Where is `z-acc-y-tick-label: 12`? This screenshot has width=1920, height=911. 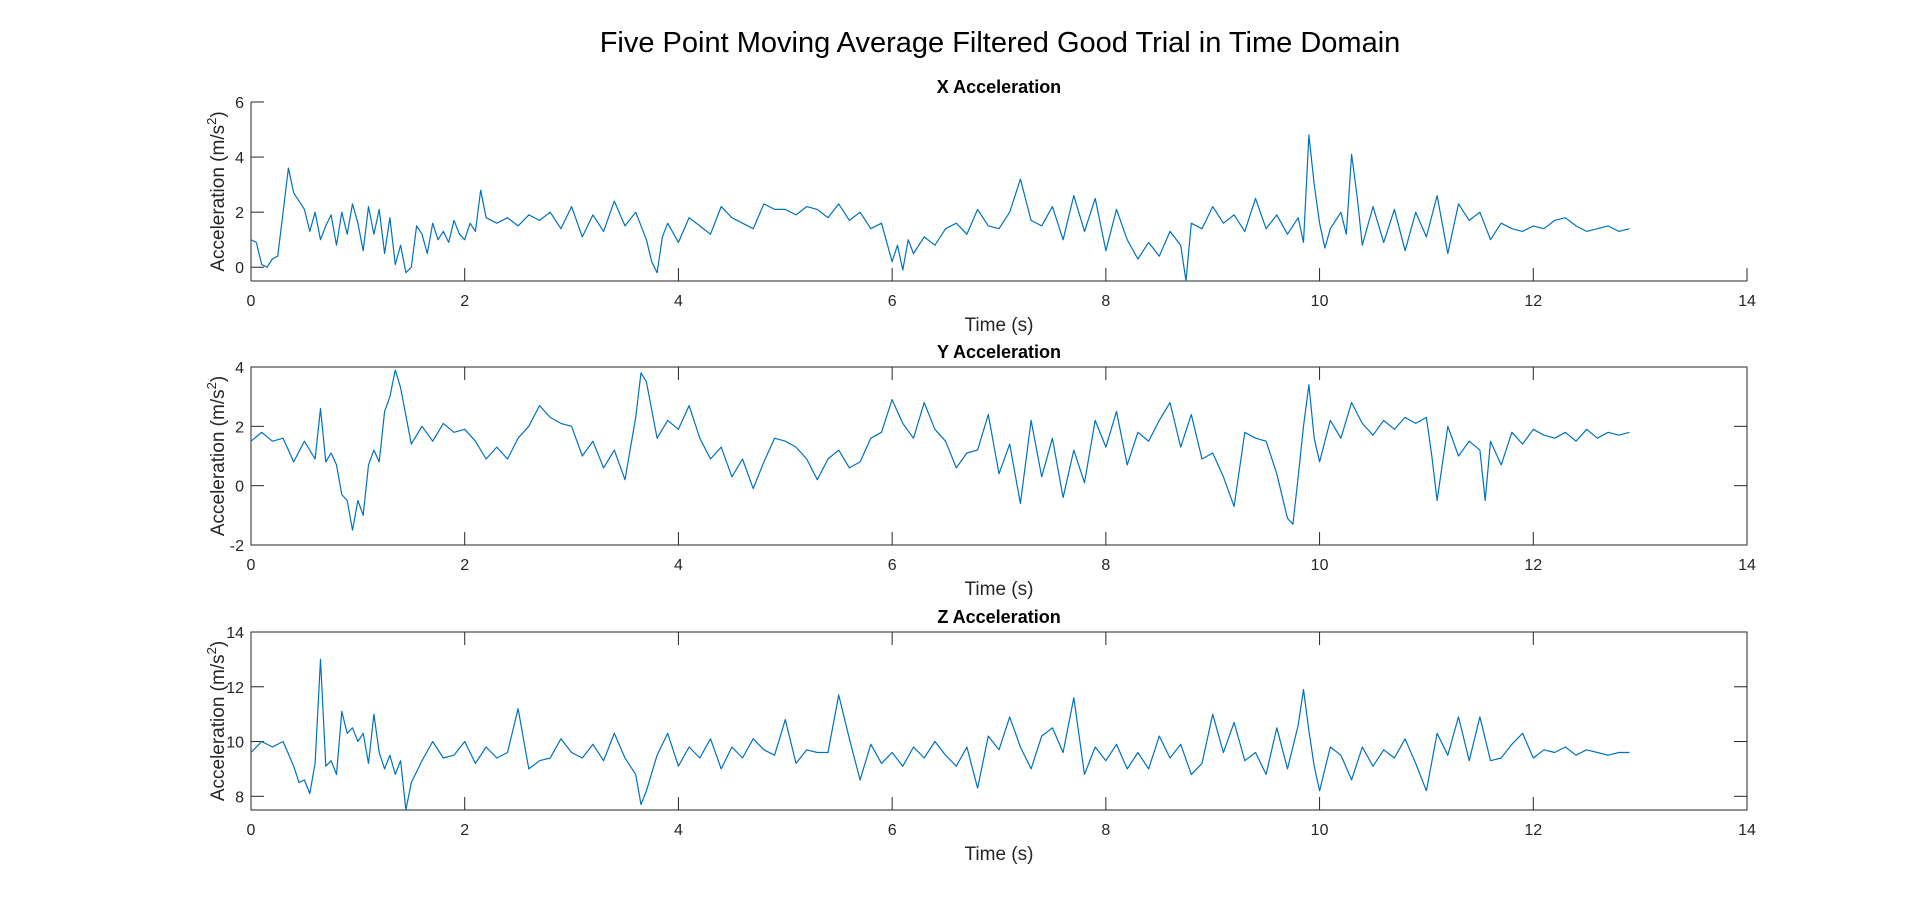 z-acc-y-tick-label: 12 is located at coordinates (235, 688).